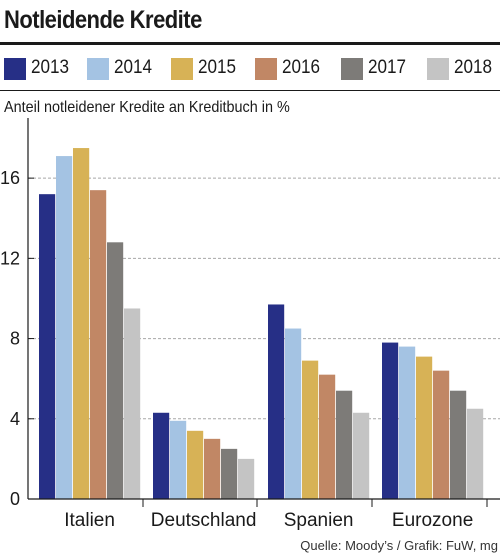 The height and width of the screenshot is (559, 500). Describe the element at coordinates (432, 520) in the screenshot. I see `x-tick-label-eurozone: Eurozone` at that location.